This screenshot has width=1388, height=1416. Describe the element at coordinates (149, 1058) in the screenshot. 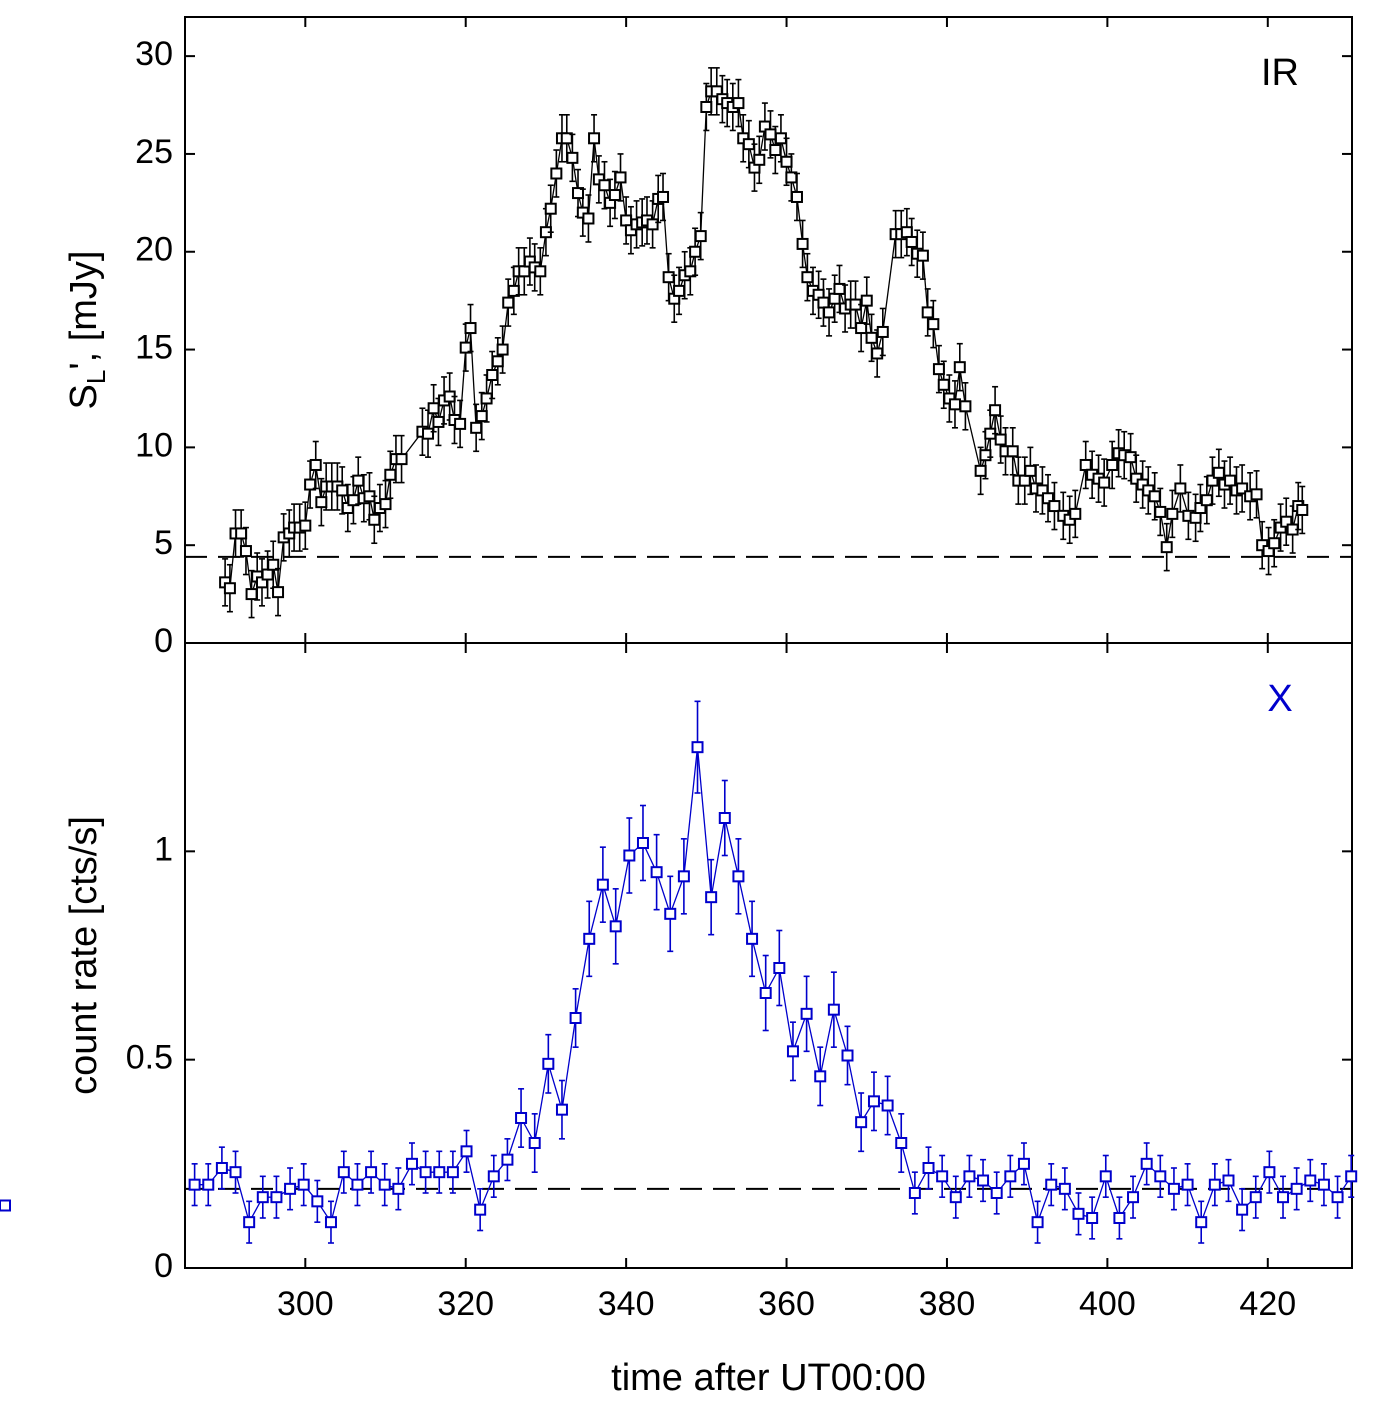

I see `y-tick-label: 0.5` at that location.